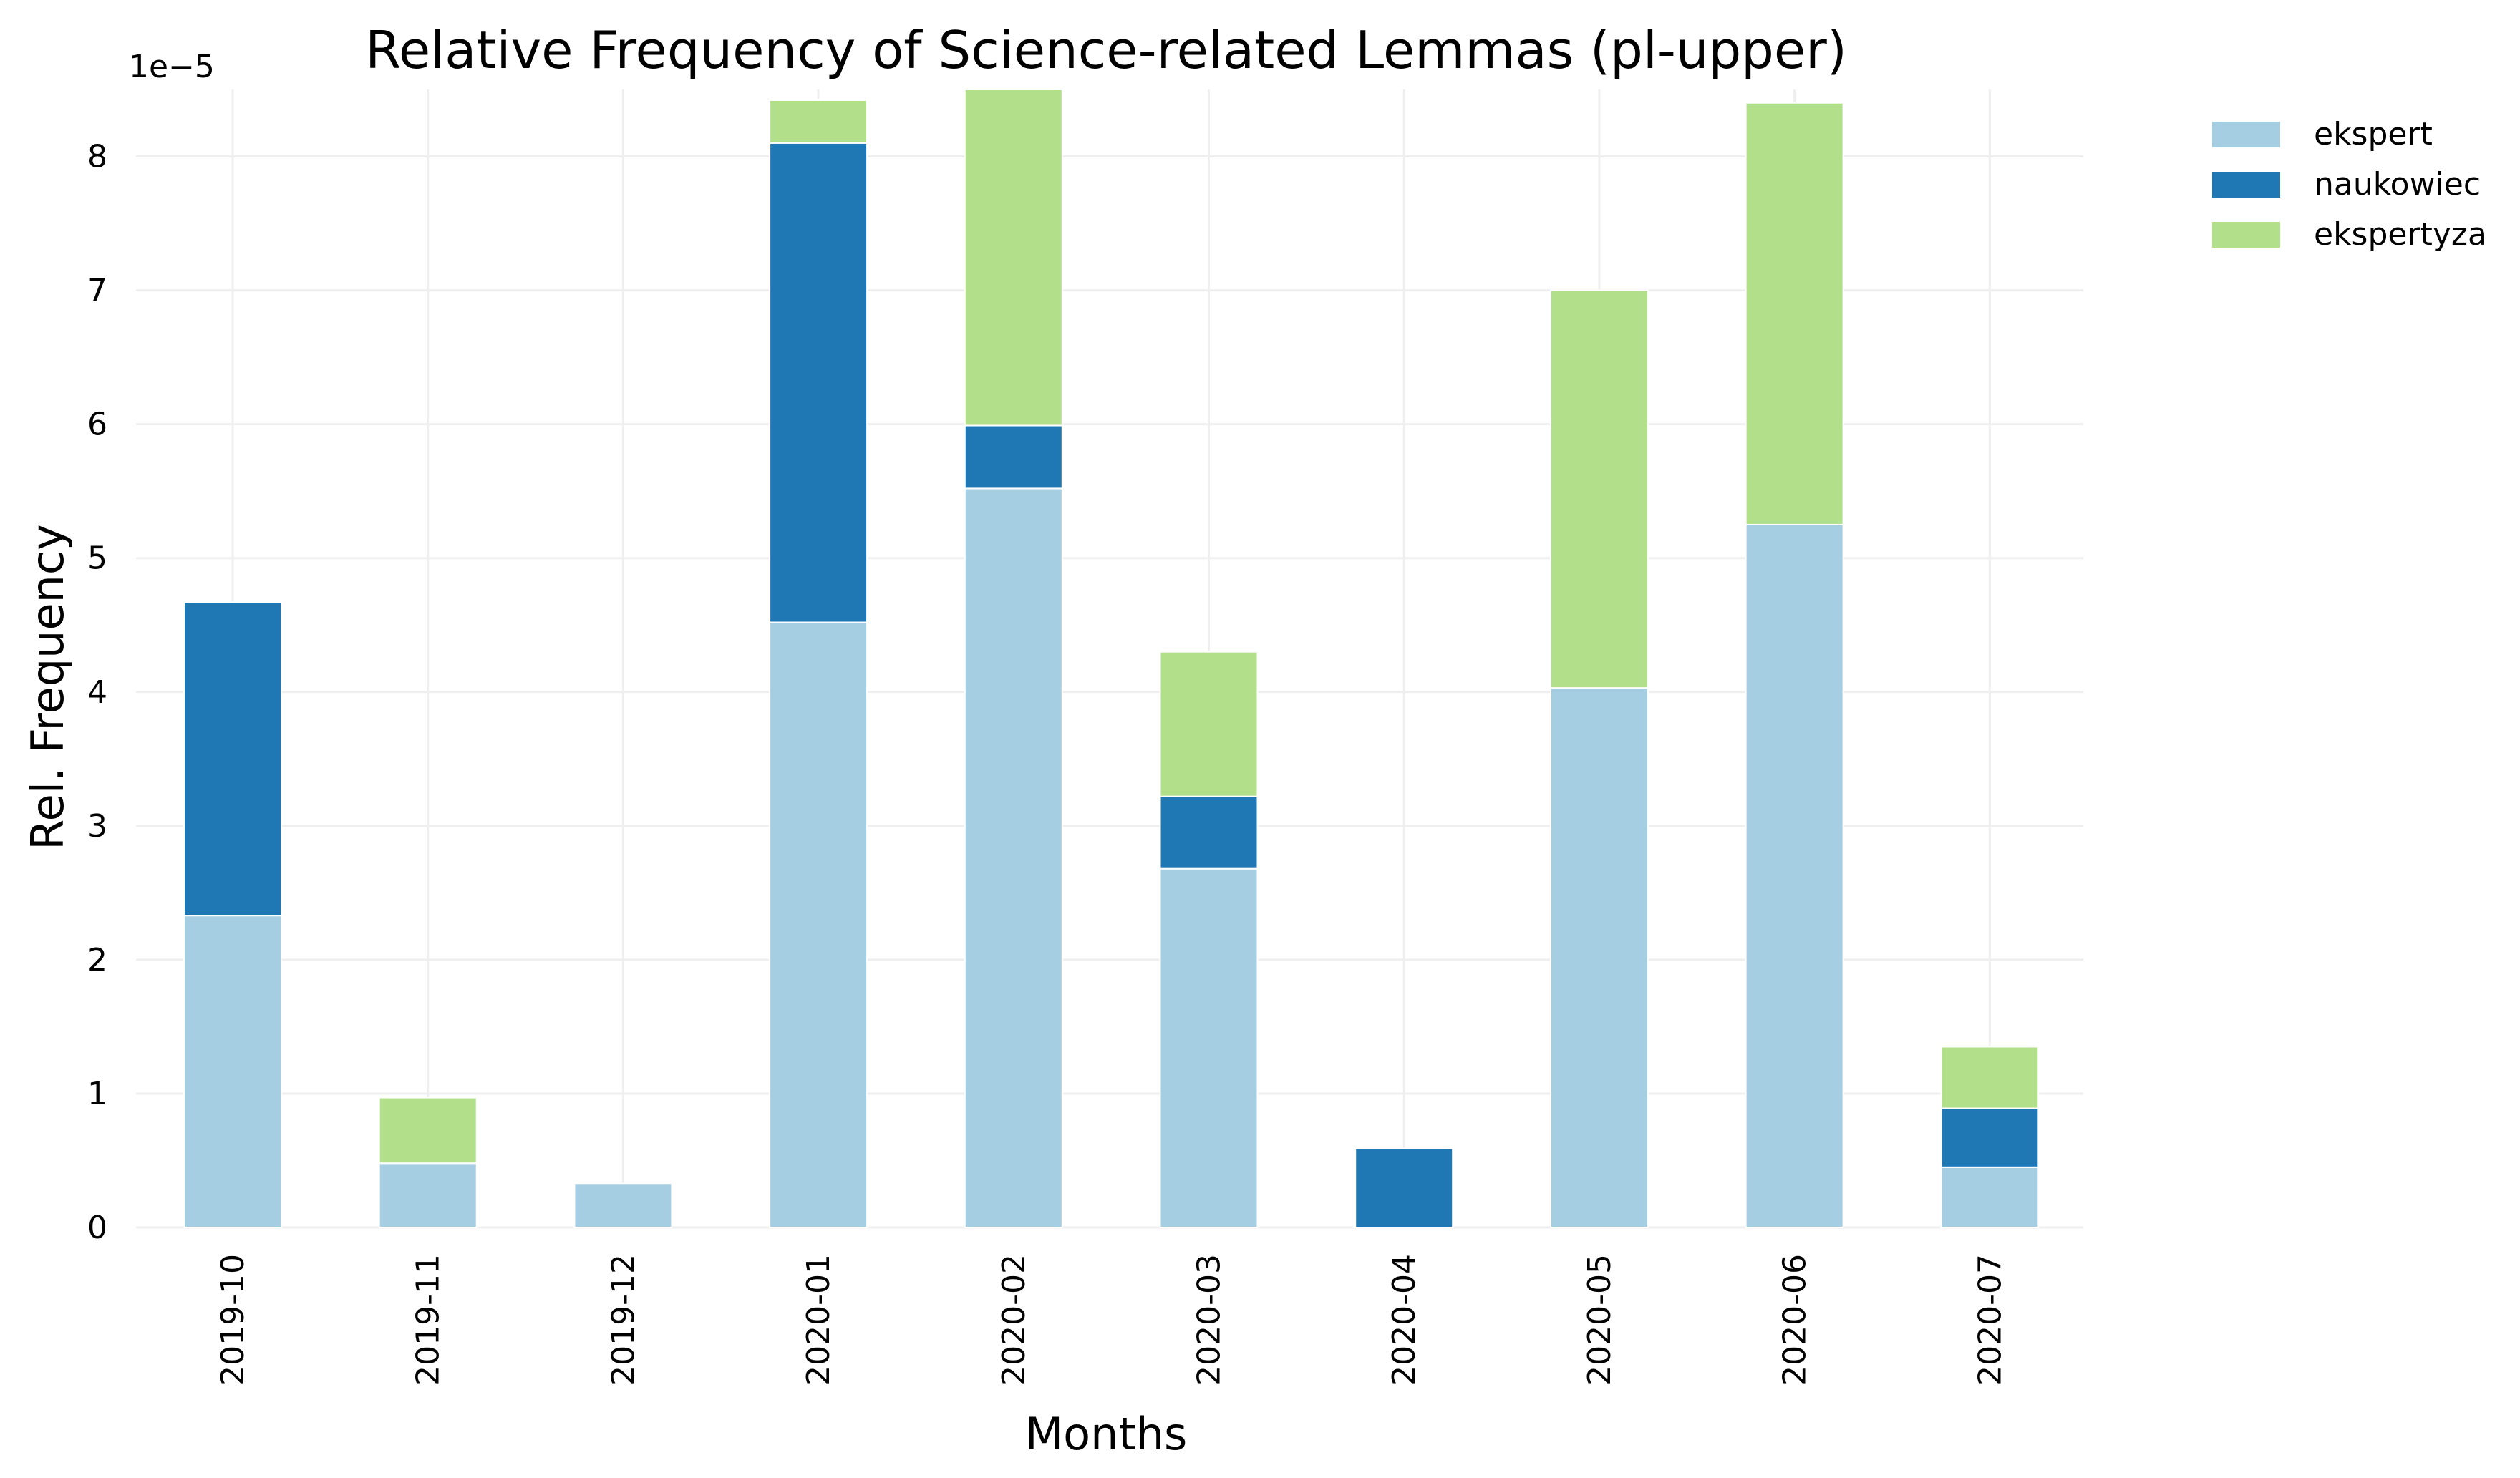 The width and height of the screenshot is (2520, 1478). Describe the element at coordinates (97, 425) in the screenshot. I see `y-tick-label: 6` at that location.